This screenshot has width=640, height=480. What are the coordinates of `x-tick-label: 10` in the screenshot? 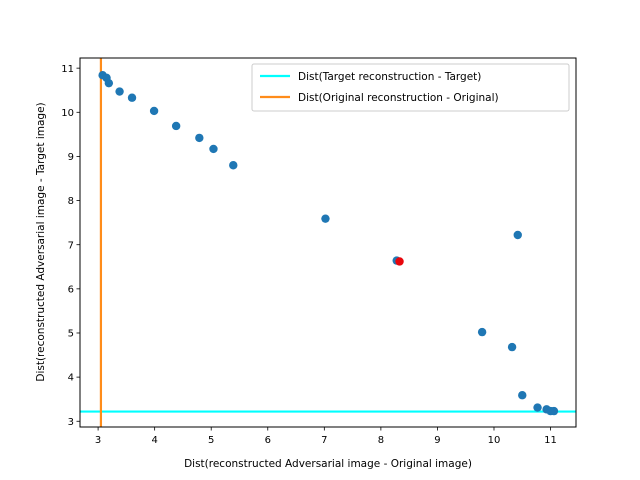 It's located at (494, 440).